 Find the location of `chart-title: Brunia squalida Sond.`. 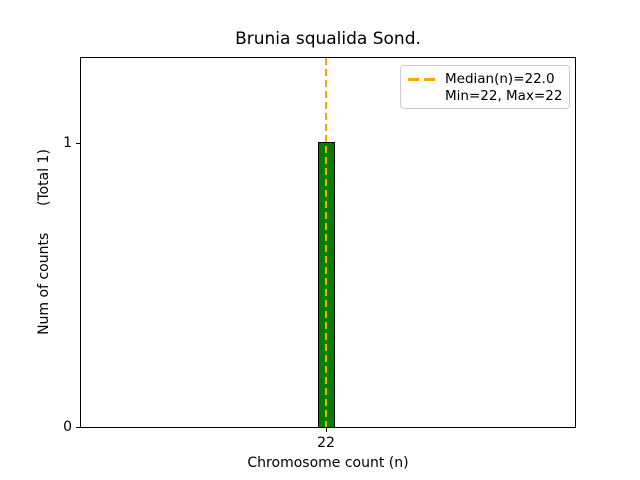

chart-title: Brunia squalida Sond. is located at coordinates (328, 39).